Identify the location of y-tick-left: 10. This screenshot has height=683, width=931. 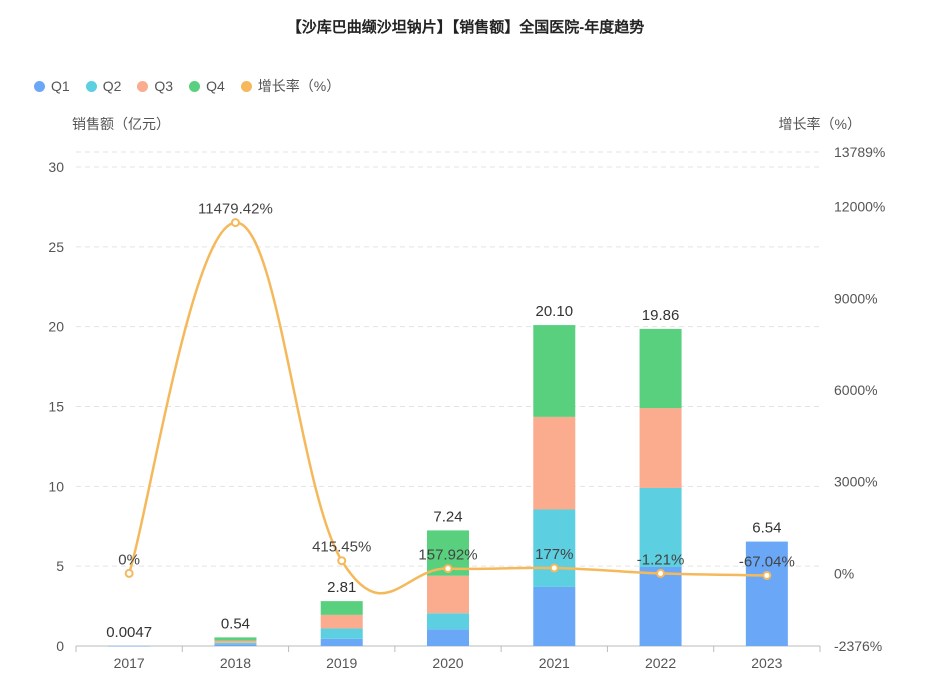
(56, 486).